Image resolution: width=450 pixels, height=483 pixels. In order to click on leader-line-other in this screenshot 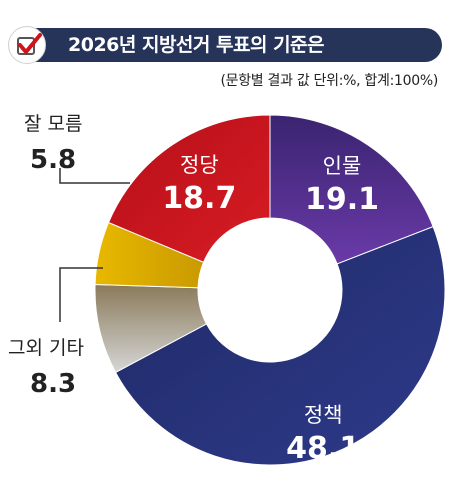, I will do `click(81, 294)`.